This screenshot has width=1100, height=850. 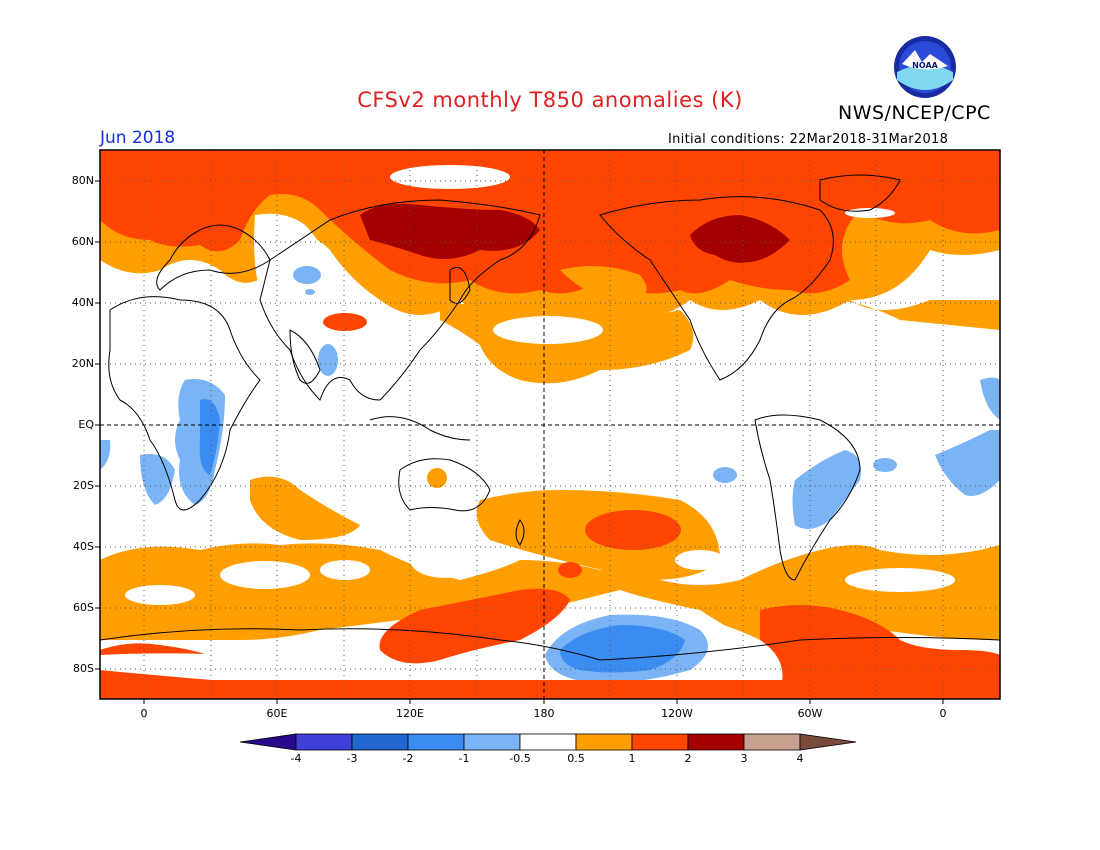 I want to click on colorbar-label: -0.5, so click(x=520, y=758).